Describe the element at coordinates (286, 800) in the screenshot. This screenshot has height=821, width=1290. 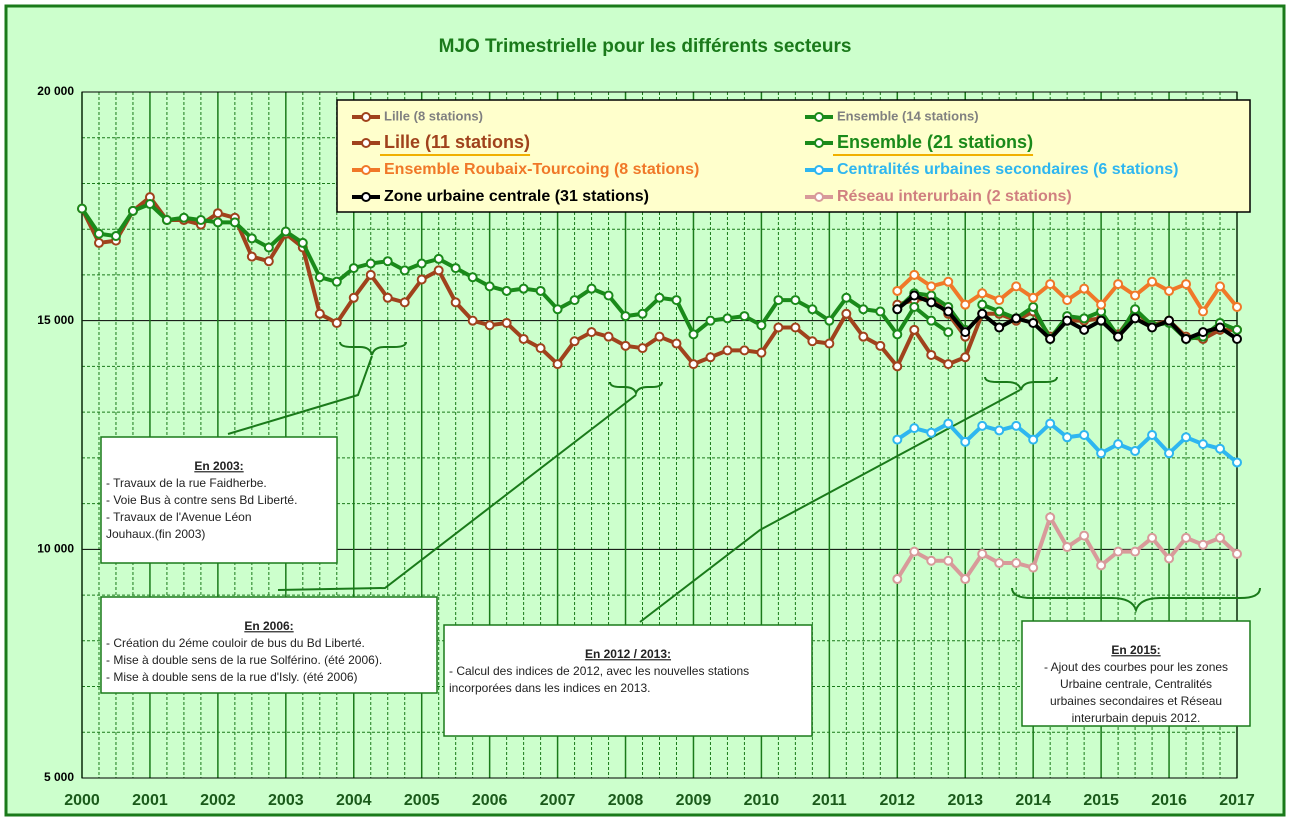
I see `x-tick-label: 2003` at that location.